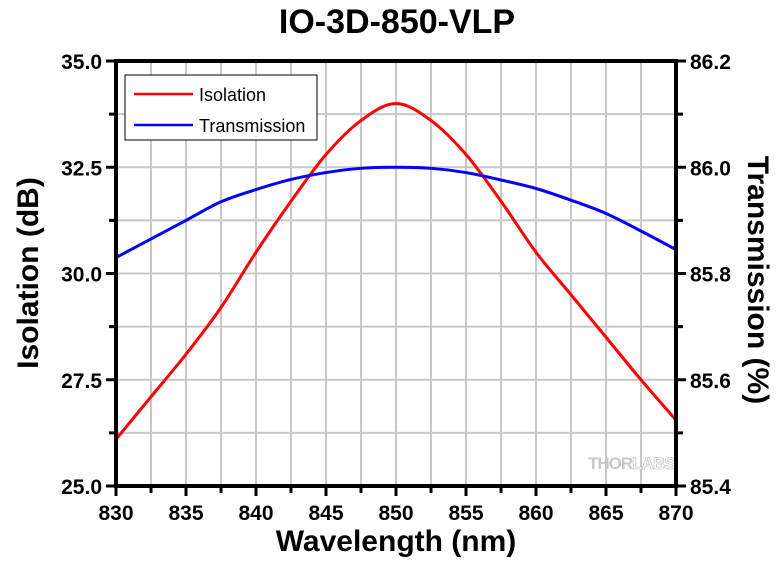 This screenshot has width=780, height=561. I want to click on y2-axis-title: Transmission (%), so click(757, 280).